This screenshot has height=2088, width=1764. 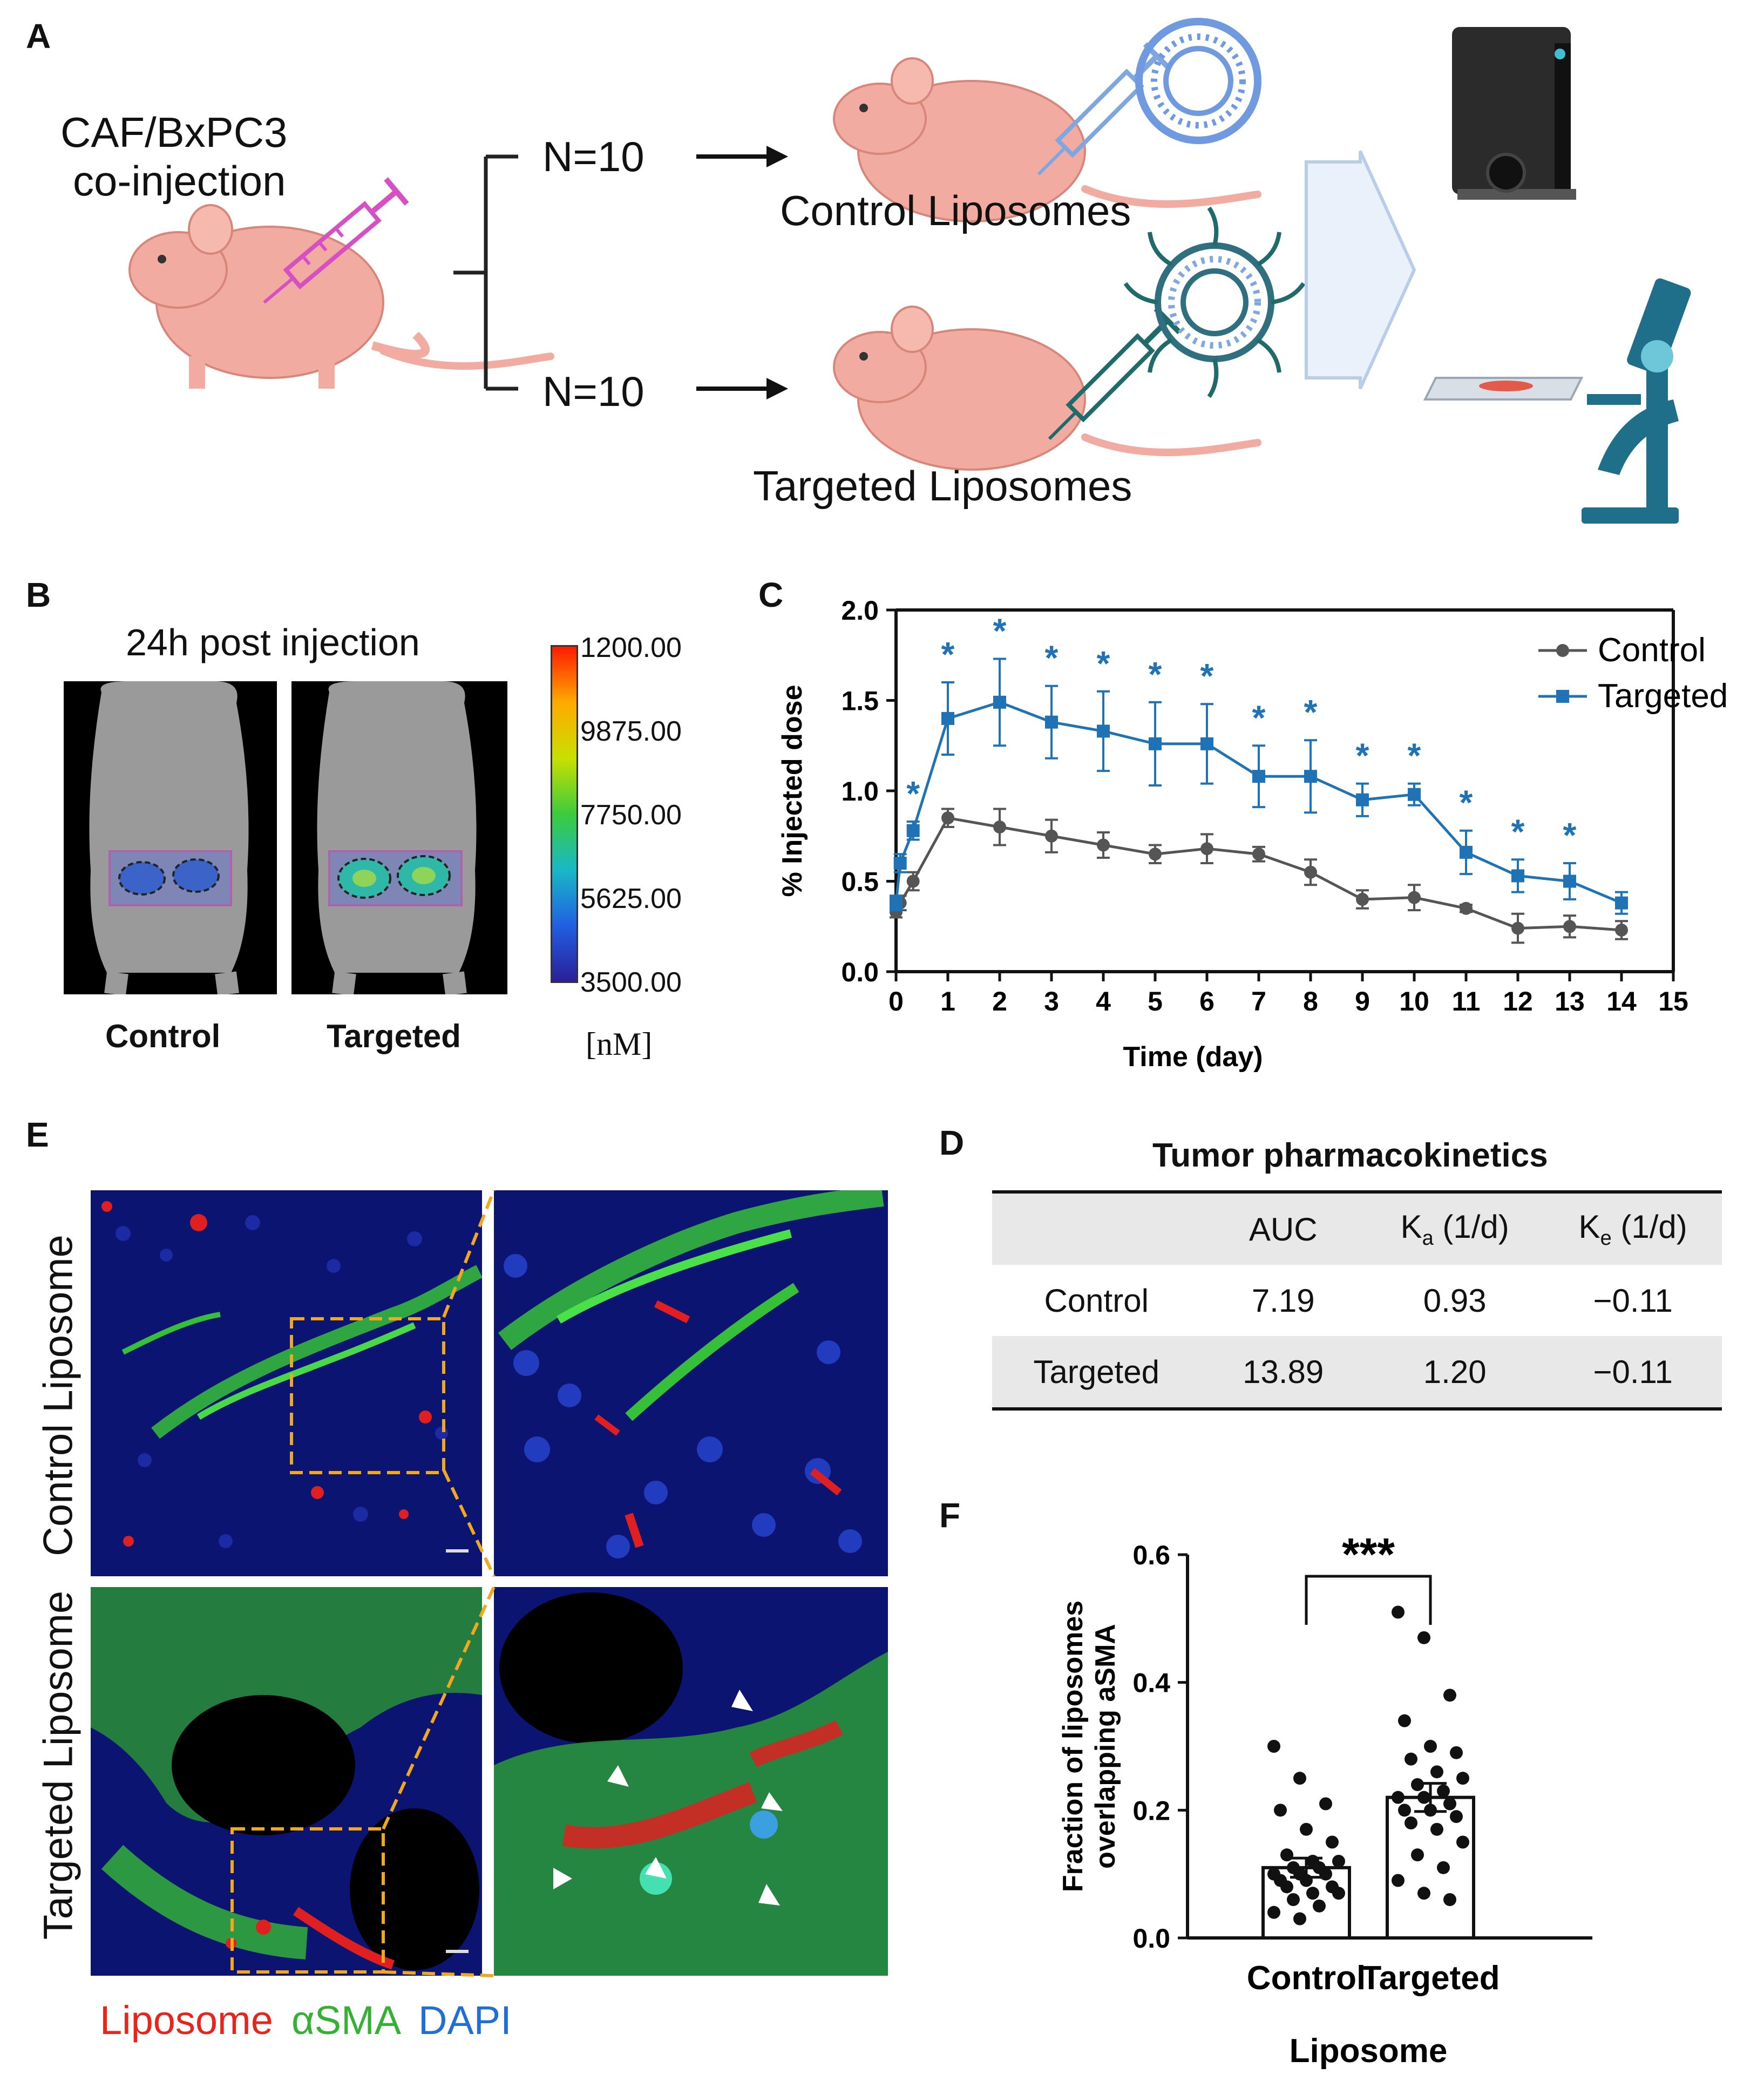 I want to click on y-tick-label: 0.4, so click(x=1151, y=1683).